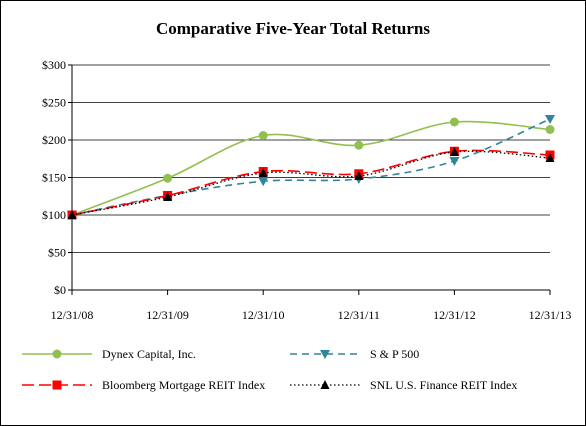 The height and width of the screenshot is (426, 586). I want to click on legend-item: S & P 500, so click(354, 354).